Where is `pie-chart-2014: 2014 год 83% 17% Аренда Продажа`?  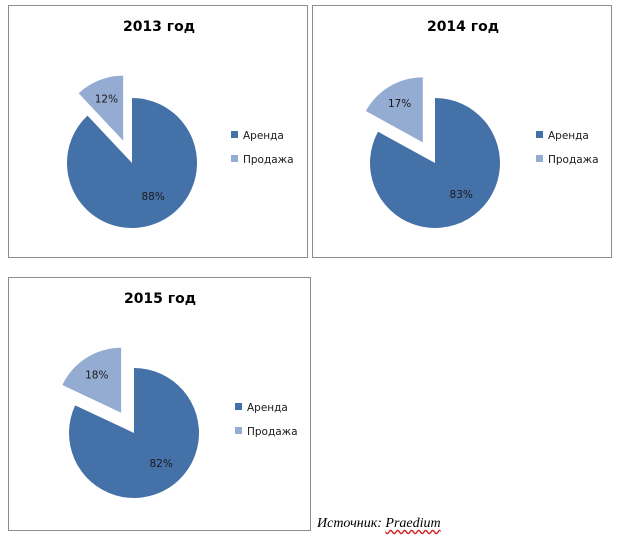 pie-chart-2014: 2014 год 83% 17% Аренда Продажа is located at coordinates (482, 124).